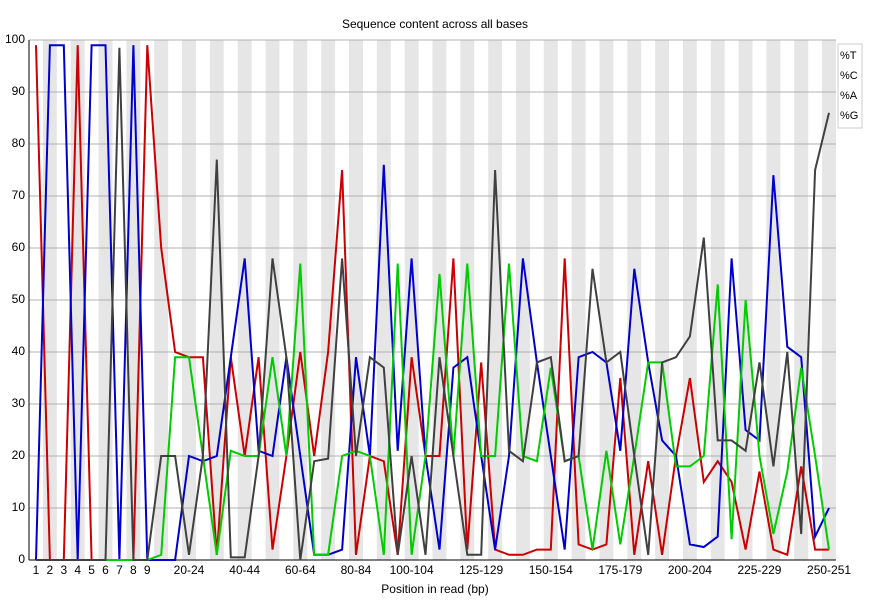  What do you see at coordinates (63, 570) in the screenshot?
I see `x-tick-label: 3` at bounding box center [63, 570].